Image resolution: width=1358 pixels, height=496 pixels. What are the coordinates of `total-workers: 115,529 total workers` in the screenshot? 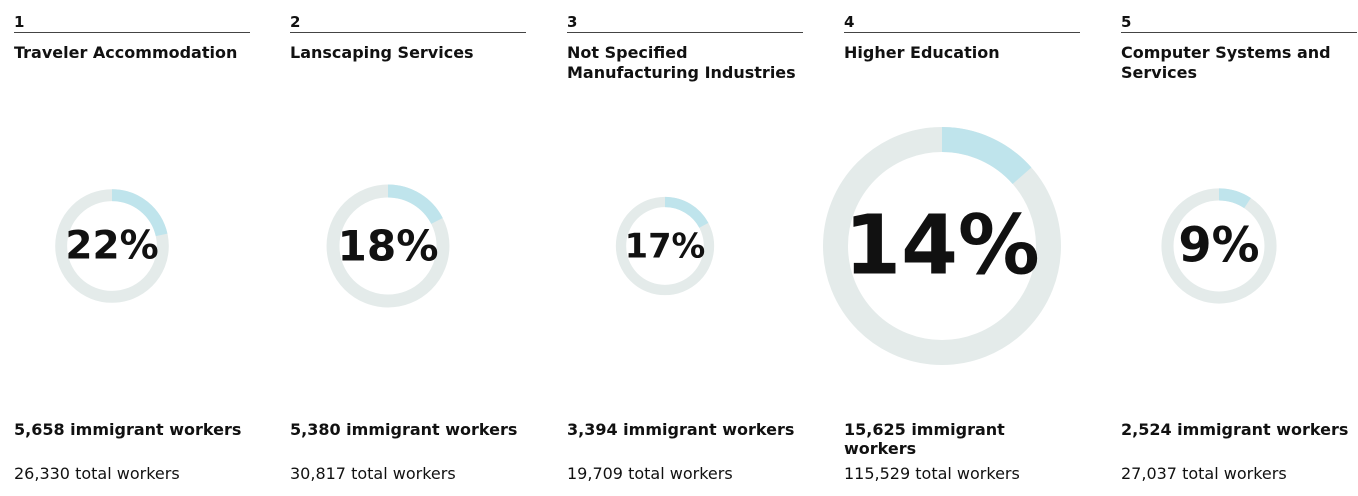 It's located at (962, 474).